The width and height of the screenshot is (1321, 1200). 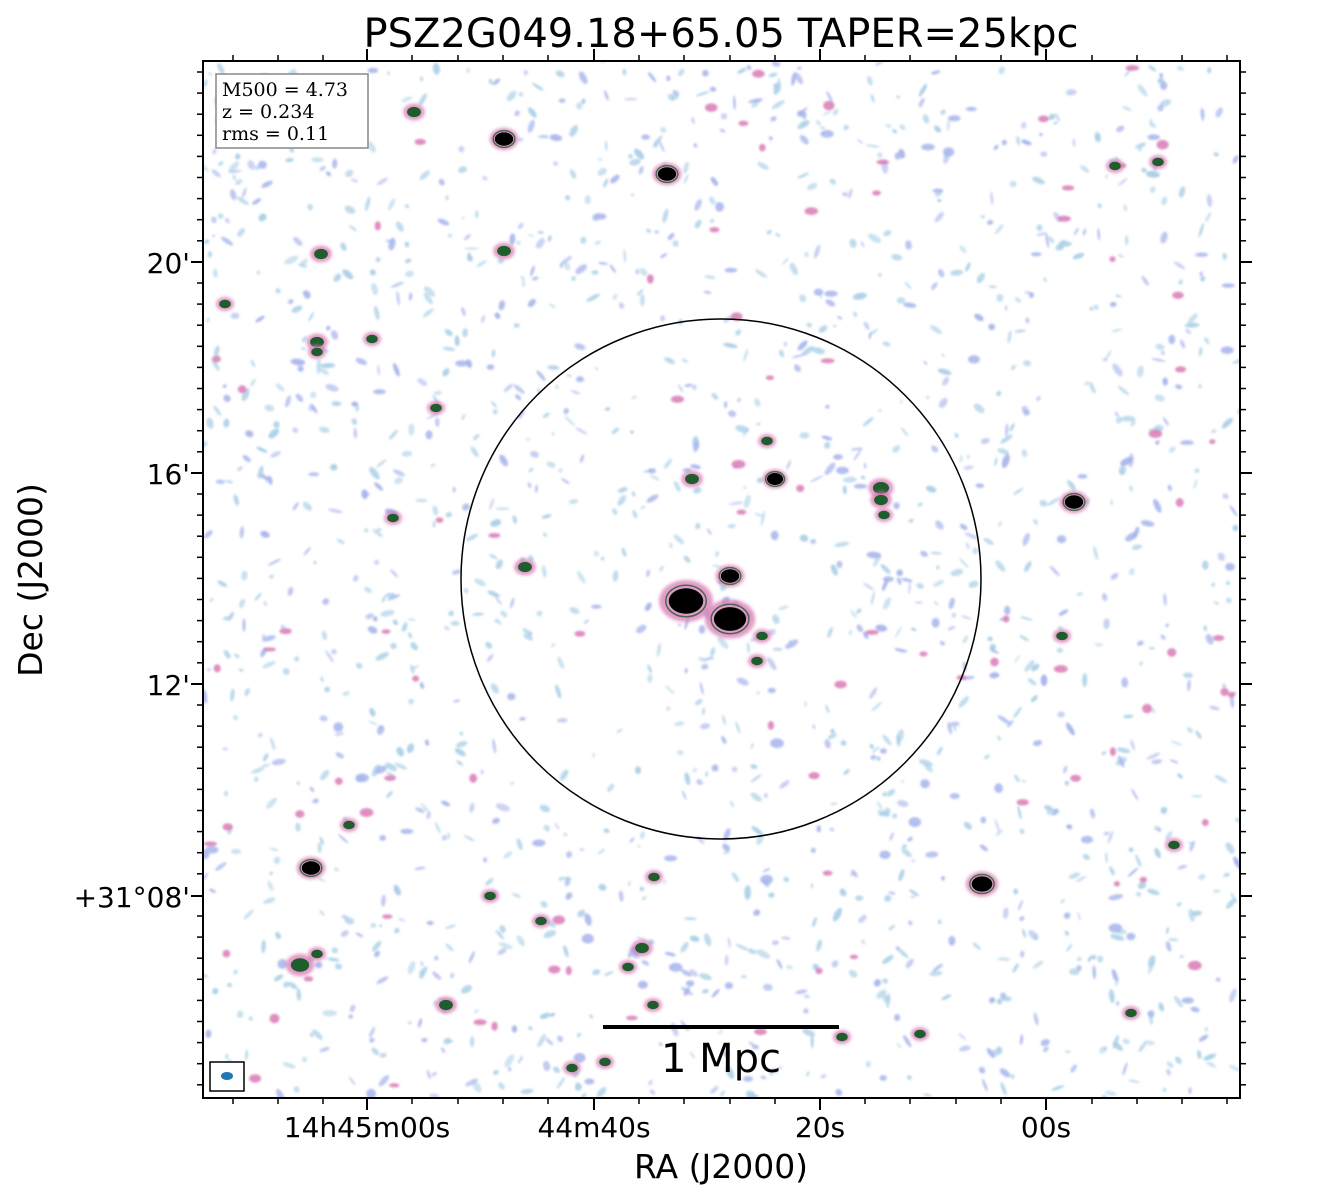 I want to click on beam-ellipse, so click(x=227, y=1076).